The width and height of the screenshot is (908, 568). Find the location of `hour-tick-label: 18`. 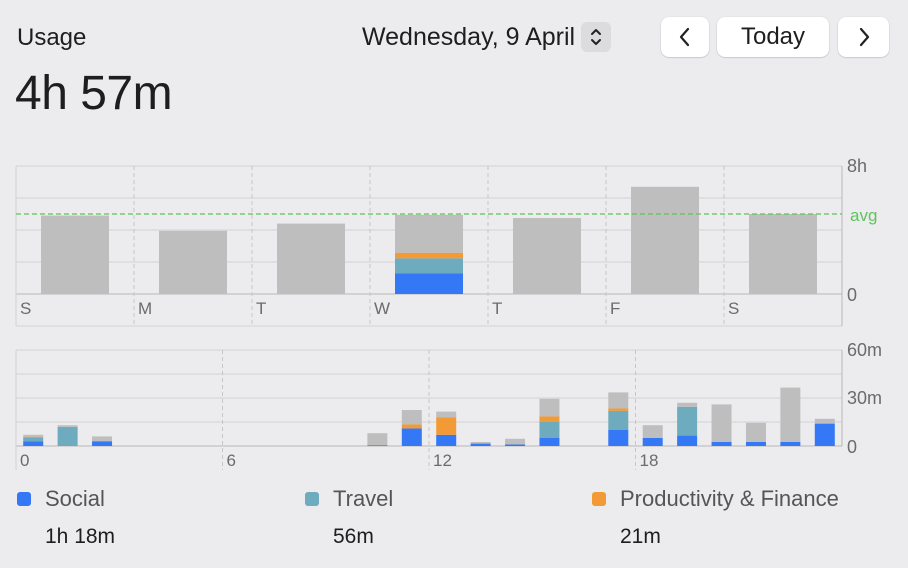

hour-tick-label: 18 is located at coordinates (649, 460).